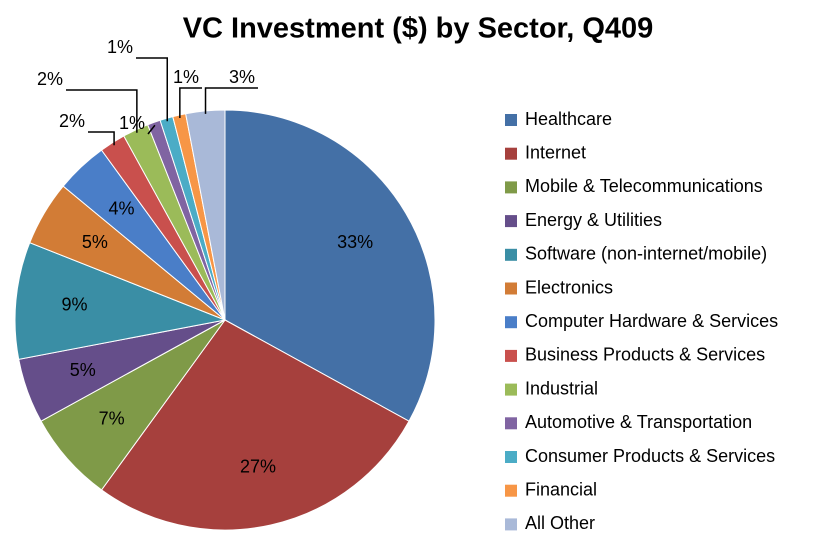  I want to click on legend-label: Healthcare, so click(568, 119).